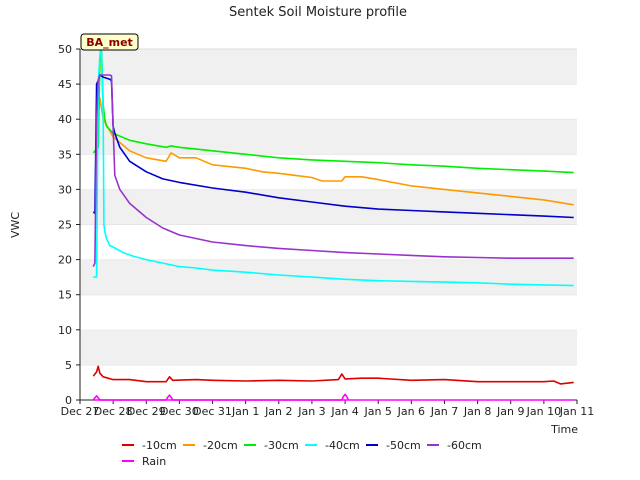 This screenshot has height=480, width=640. What do you see at coordinates (113, 411) in the screenshot?
I see `x-tick-label: Dec 28` at bounding box center [113, 411].